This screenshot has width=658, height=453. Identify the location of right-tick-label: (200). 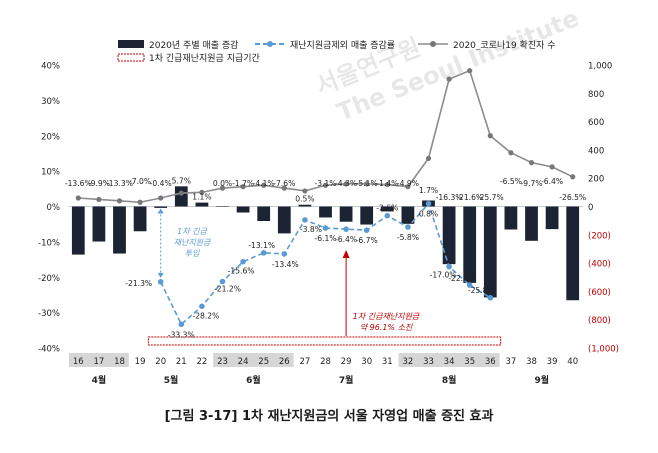
(599, 236).